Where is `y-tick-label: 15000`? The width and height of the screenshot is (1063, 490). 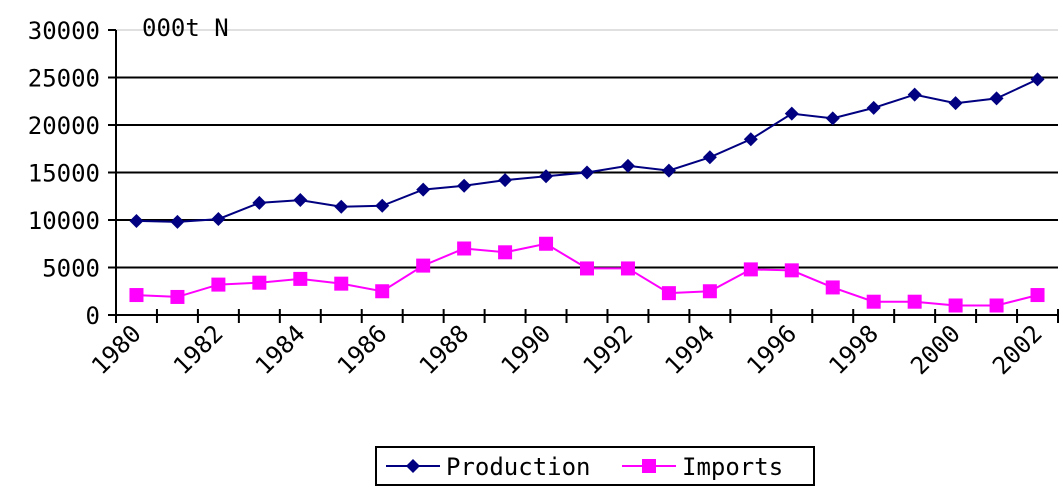 y-tick-label: 15000 is located at coordinates (64, 174).